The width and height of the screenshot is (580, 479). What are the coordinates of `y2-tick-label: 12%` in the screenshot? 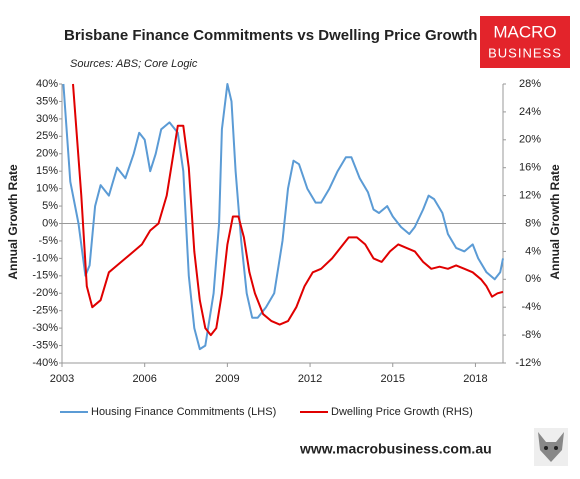 It's located at (530, 196).